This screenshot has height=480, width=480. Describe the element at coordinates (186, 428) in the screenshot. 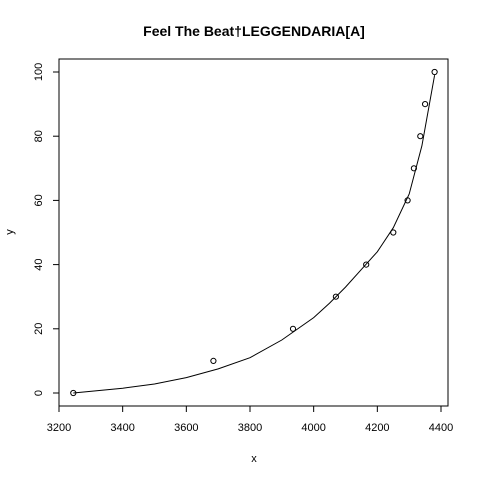

I see `x-tick-label: 3600` at that location.